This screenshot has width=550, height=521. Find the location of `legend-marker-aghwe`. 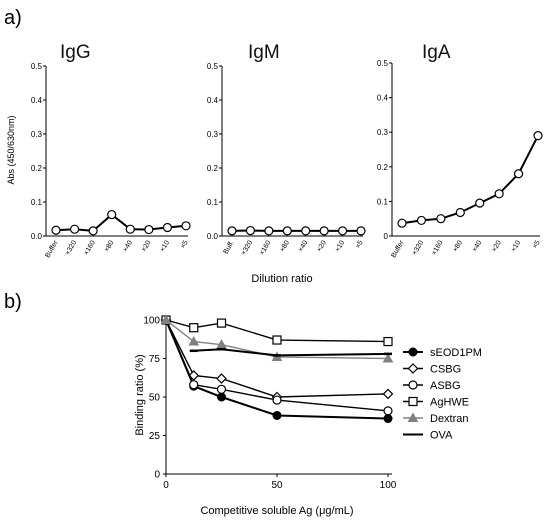

legend-marker-aghwe is located at coordinates (413, 401).